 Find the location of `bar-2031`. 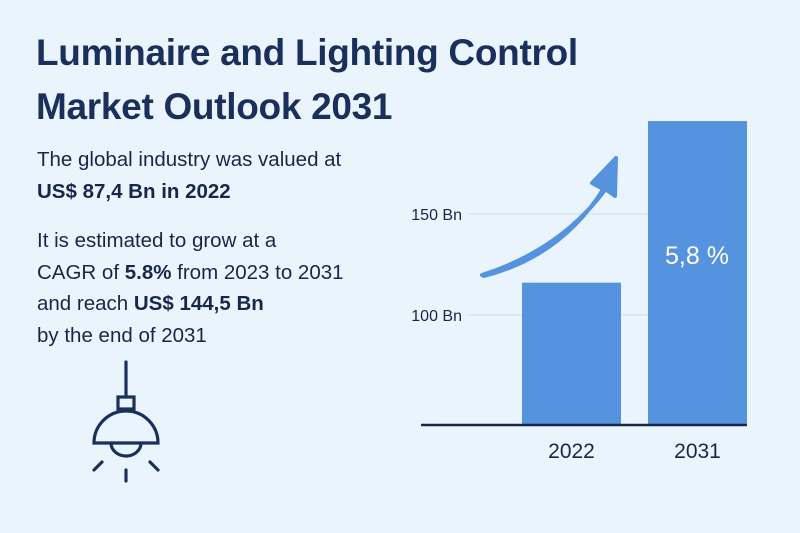

bar-2031 is located at coordinates (697, 273).